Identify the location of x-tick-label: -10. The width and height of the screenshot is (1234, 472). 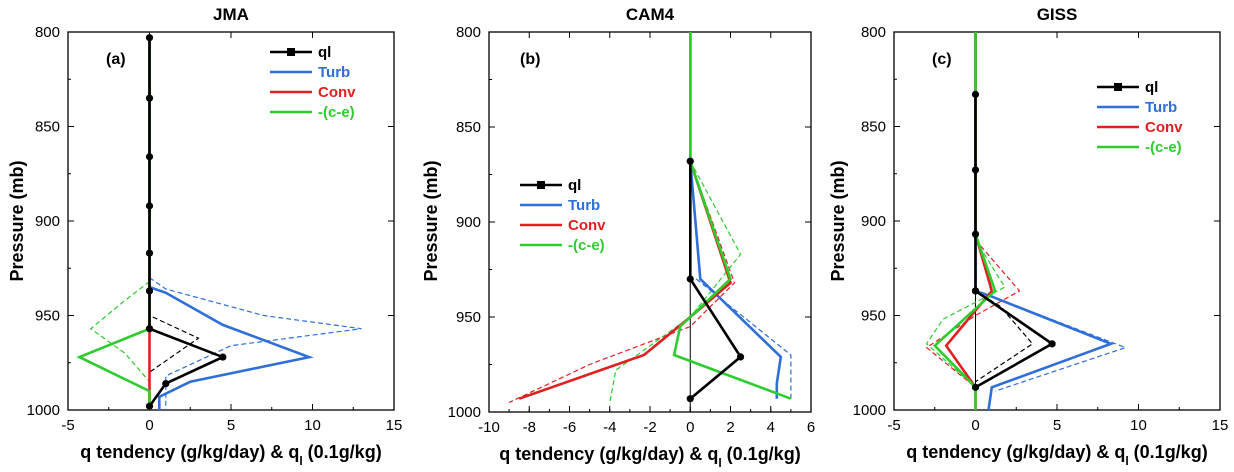
(489, 427).